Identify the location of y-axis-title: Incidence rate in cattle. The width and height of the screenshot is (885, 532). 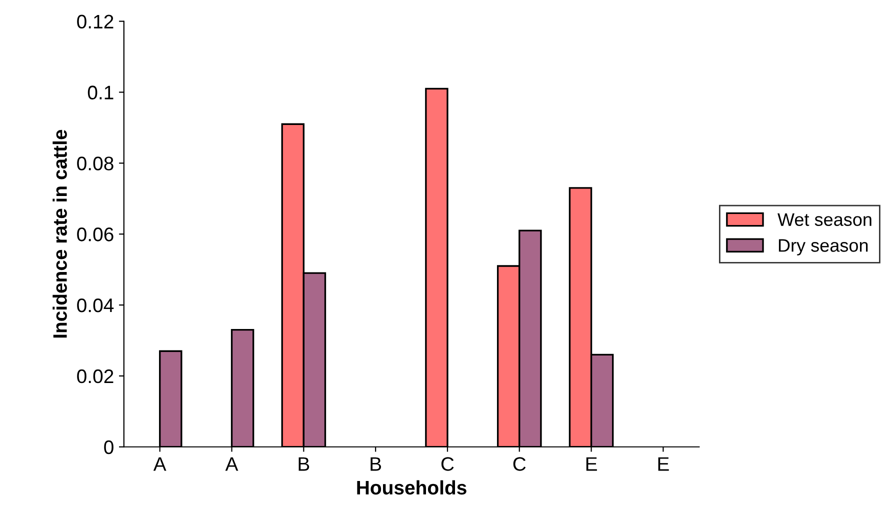
(59, 234).